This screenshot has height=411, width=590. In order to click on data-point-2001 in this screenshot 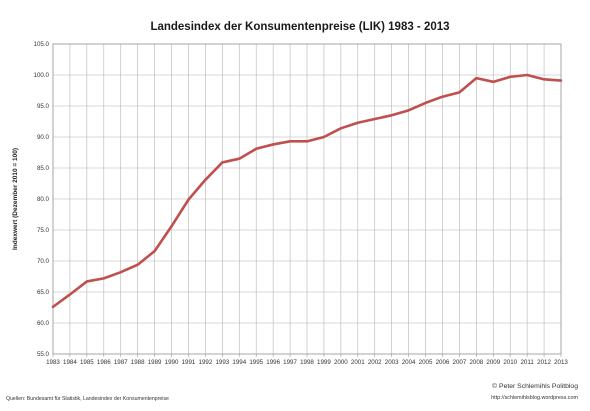, I will do `click(357, 122)`.